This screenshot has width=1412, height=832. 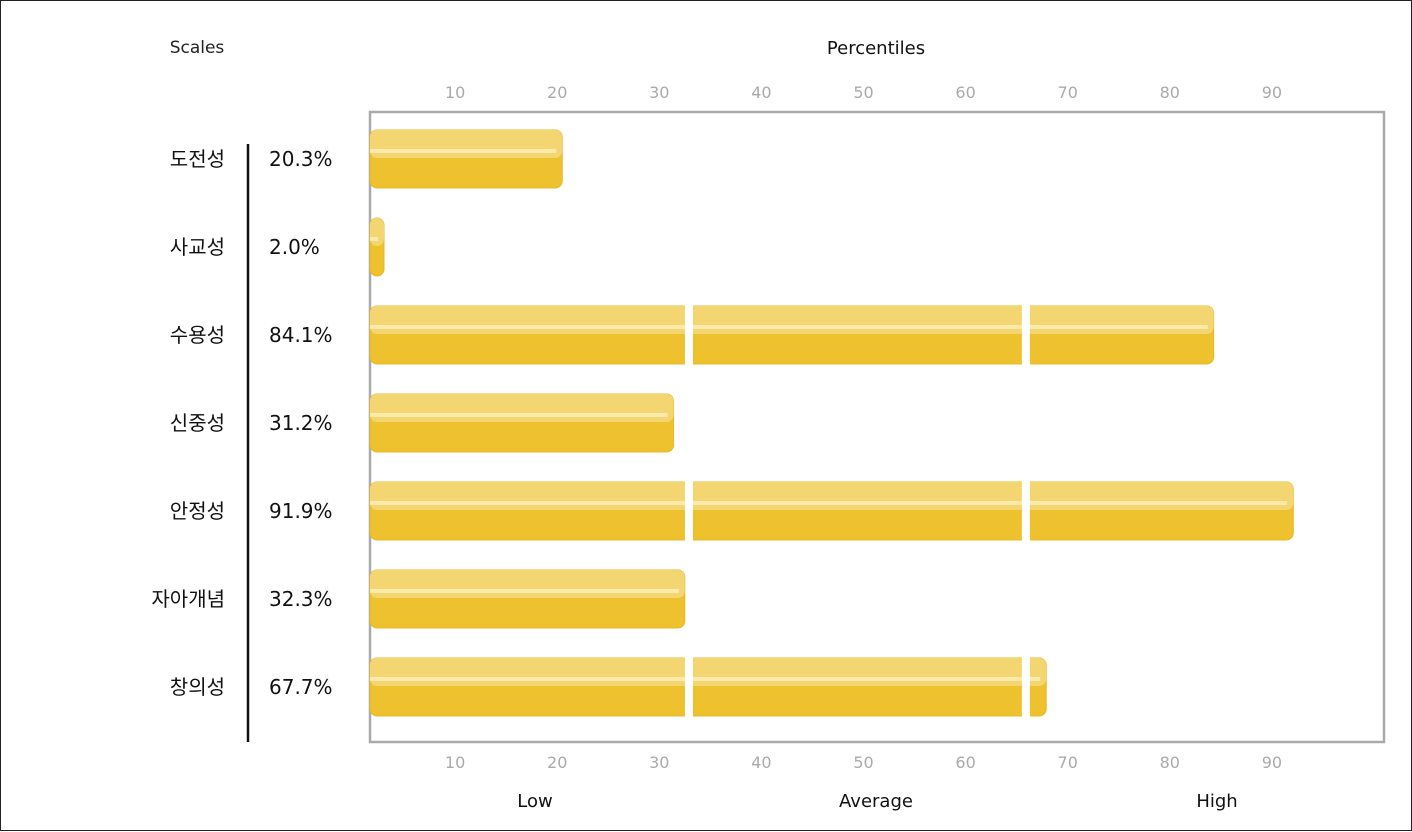 I want to click on tick-label-top: 80, so click(x=1170, y=92).